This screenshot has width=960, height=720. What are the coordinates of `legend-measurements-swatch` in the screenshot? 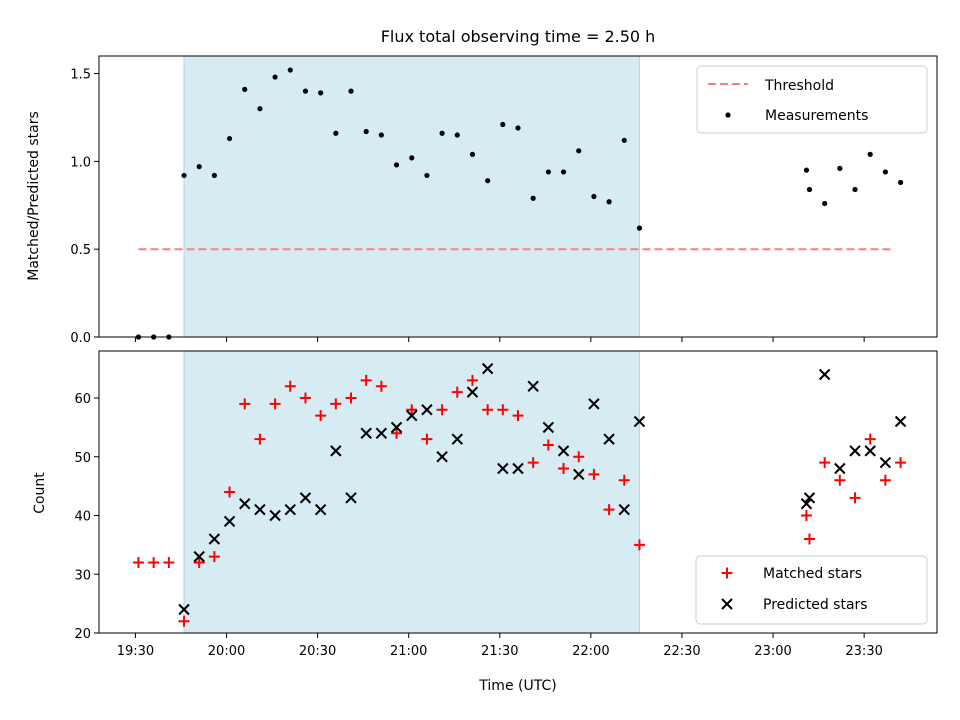 It's located at (728, 115).